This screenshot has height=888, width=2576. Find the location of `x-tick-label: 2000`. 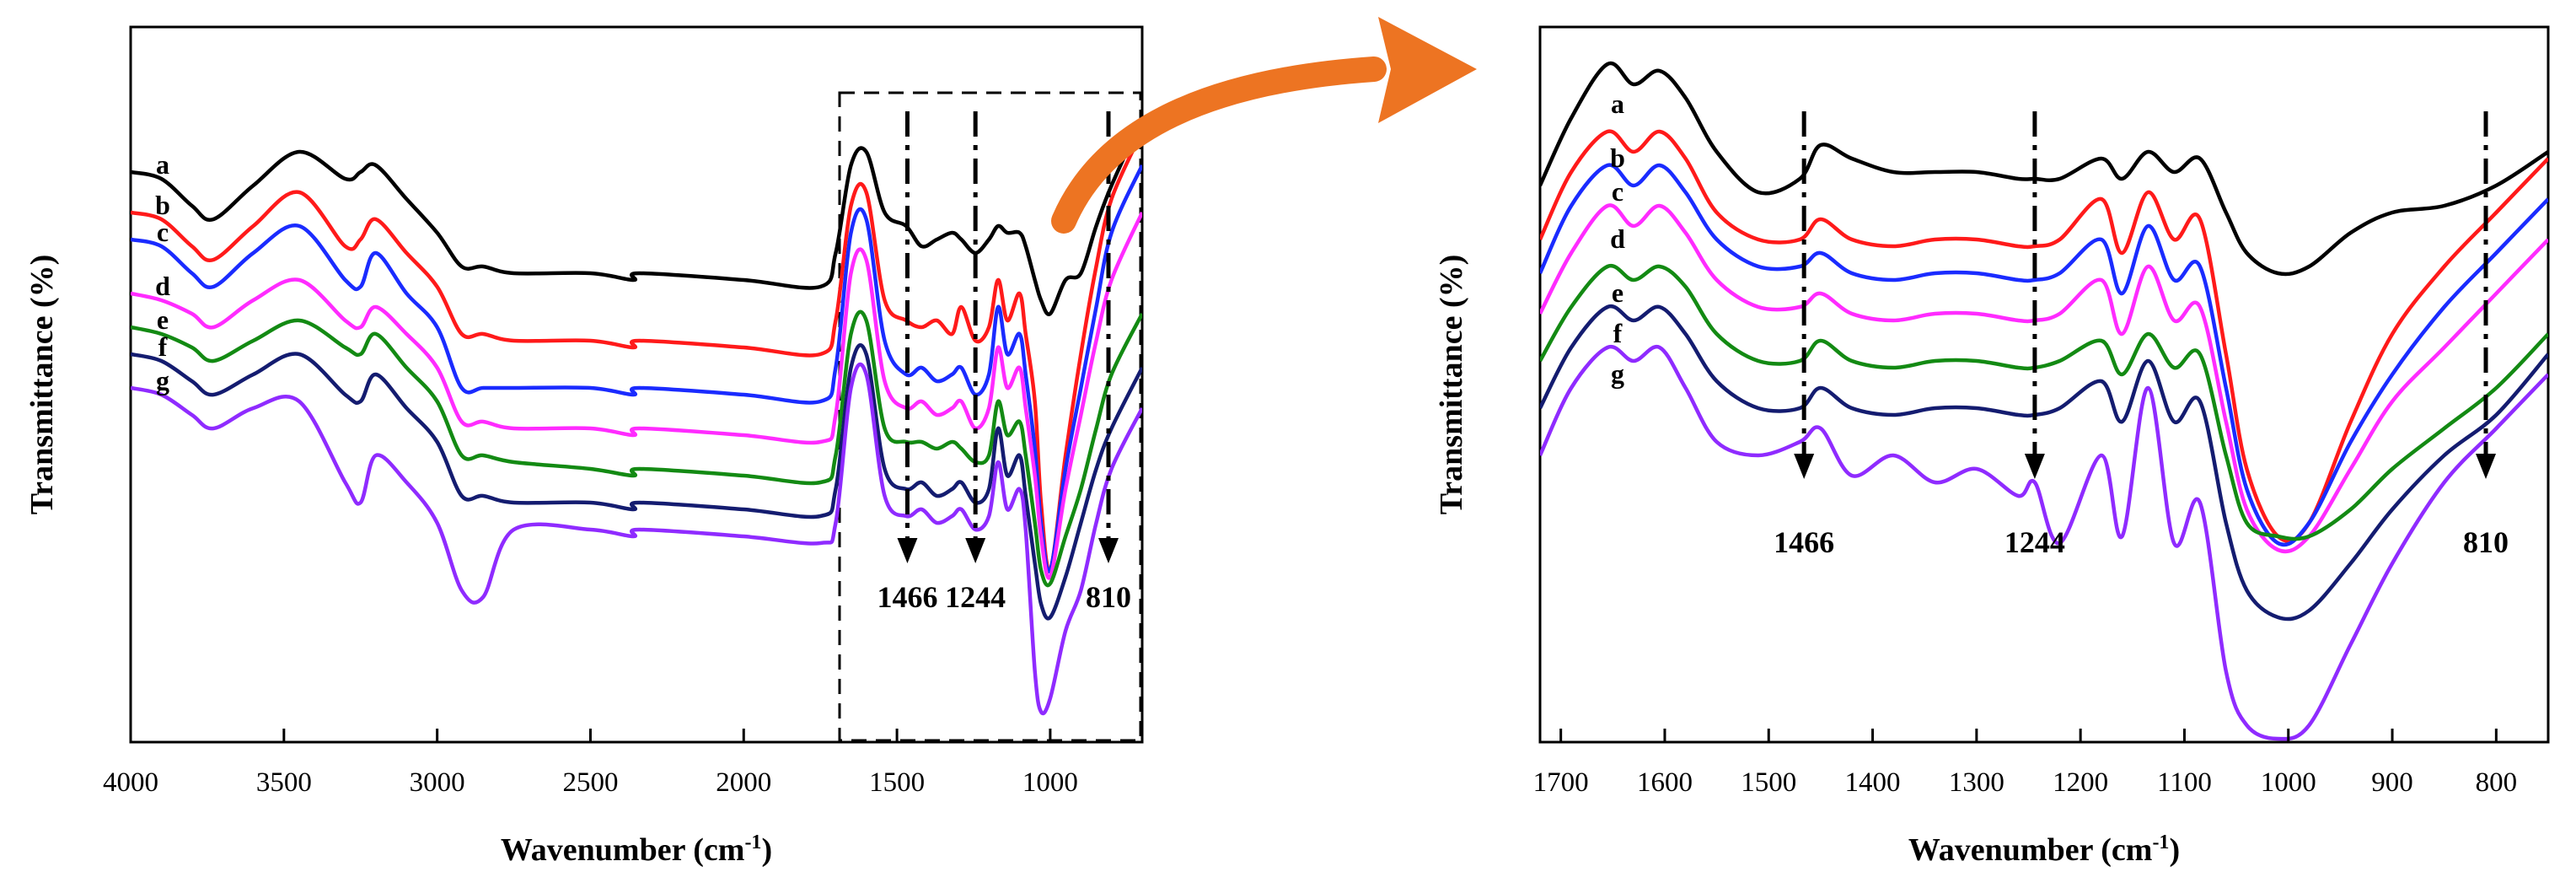

x-tick-label: 2000 is located at coordinates (743, 782).